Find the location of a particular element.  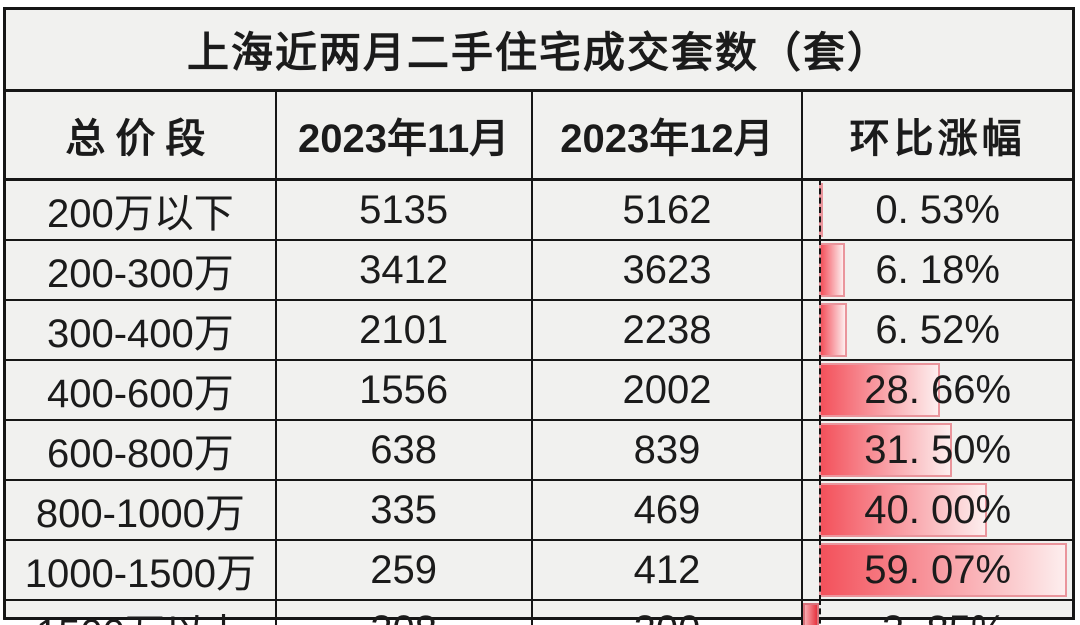

table-title: 上海近两月二手住宅成交套数（套） is located at coordinates (539, 51).